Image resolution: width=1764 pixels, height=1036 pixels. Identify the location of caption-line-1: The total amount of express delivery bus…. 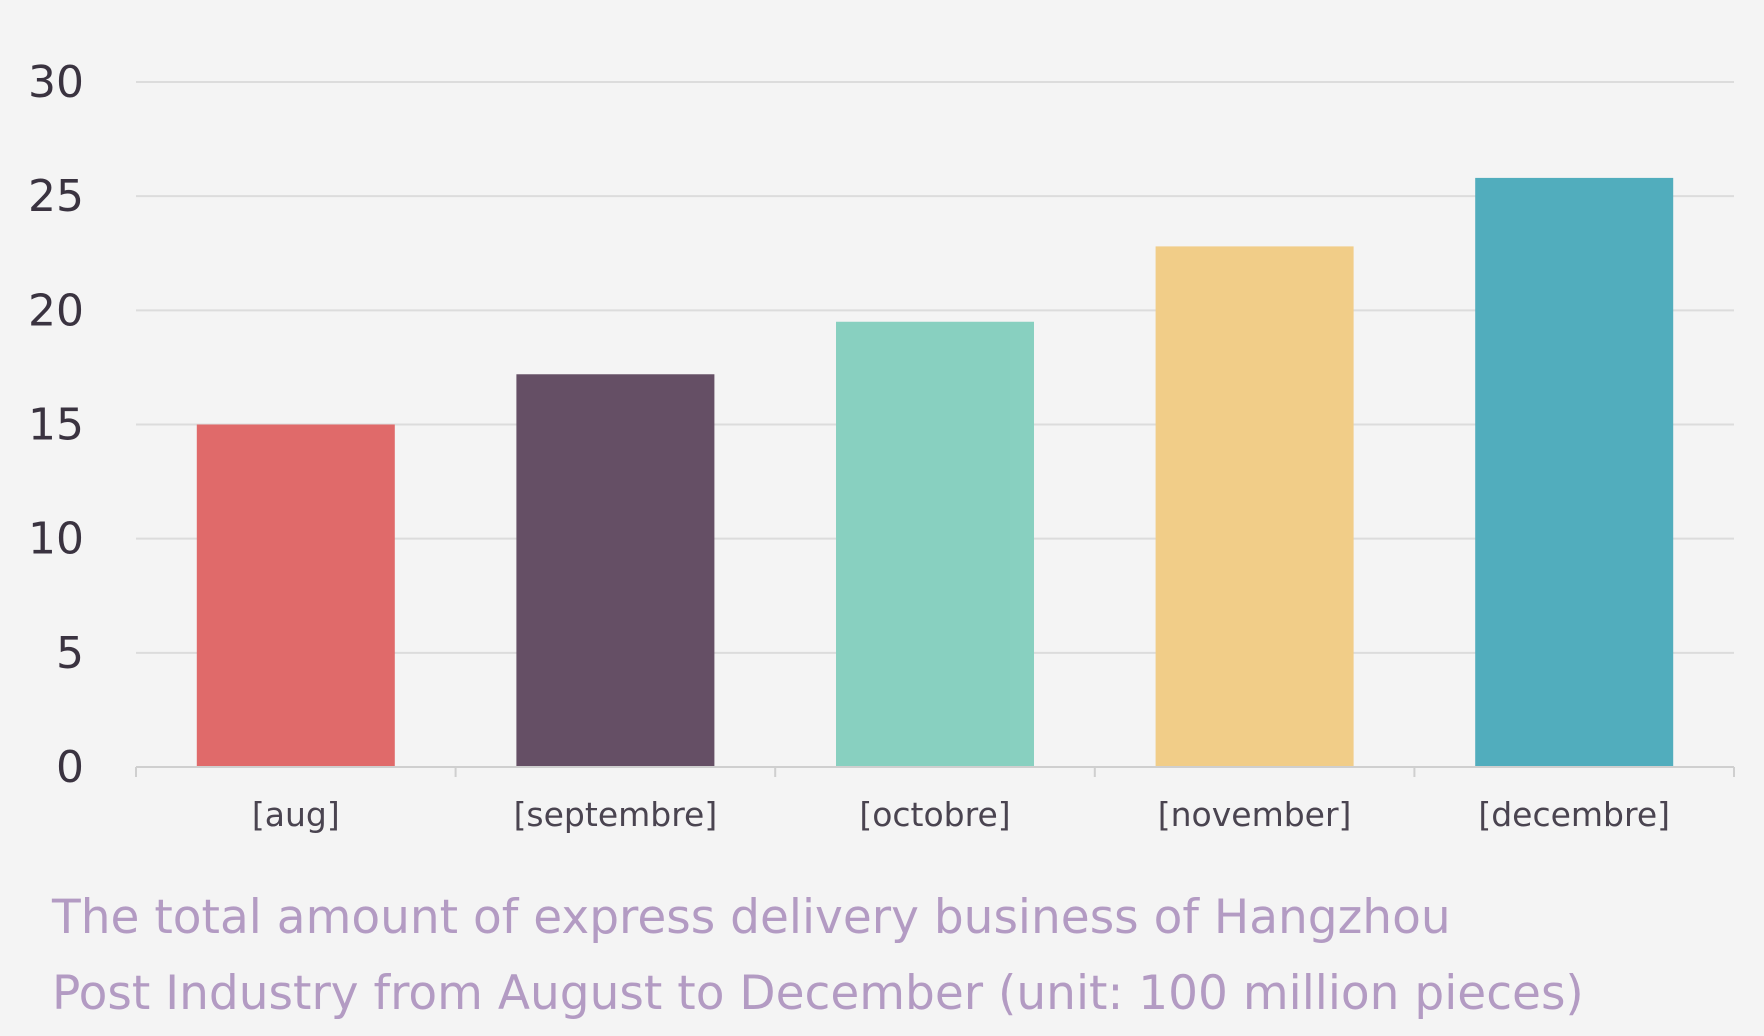
(751, 917).